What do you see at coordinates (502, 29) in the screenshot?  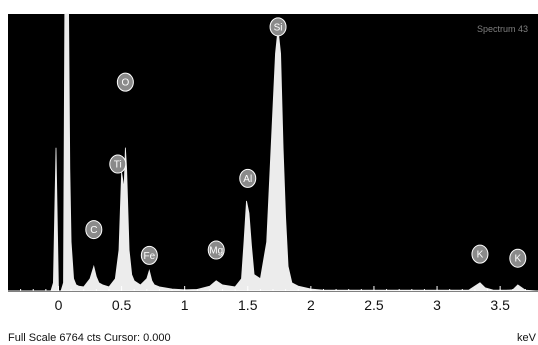 I see `spectrum-title: Spectrum 43` at bounding box center [502, 29].